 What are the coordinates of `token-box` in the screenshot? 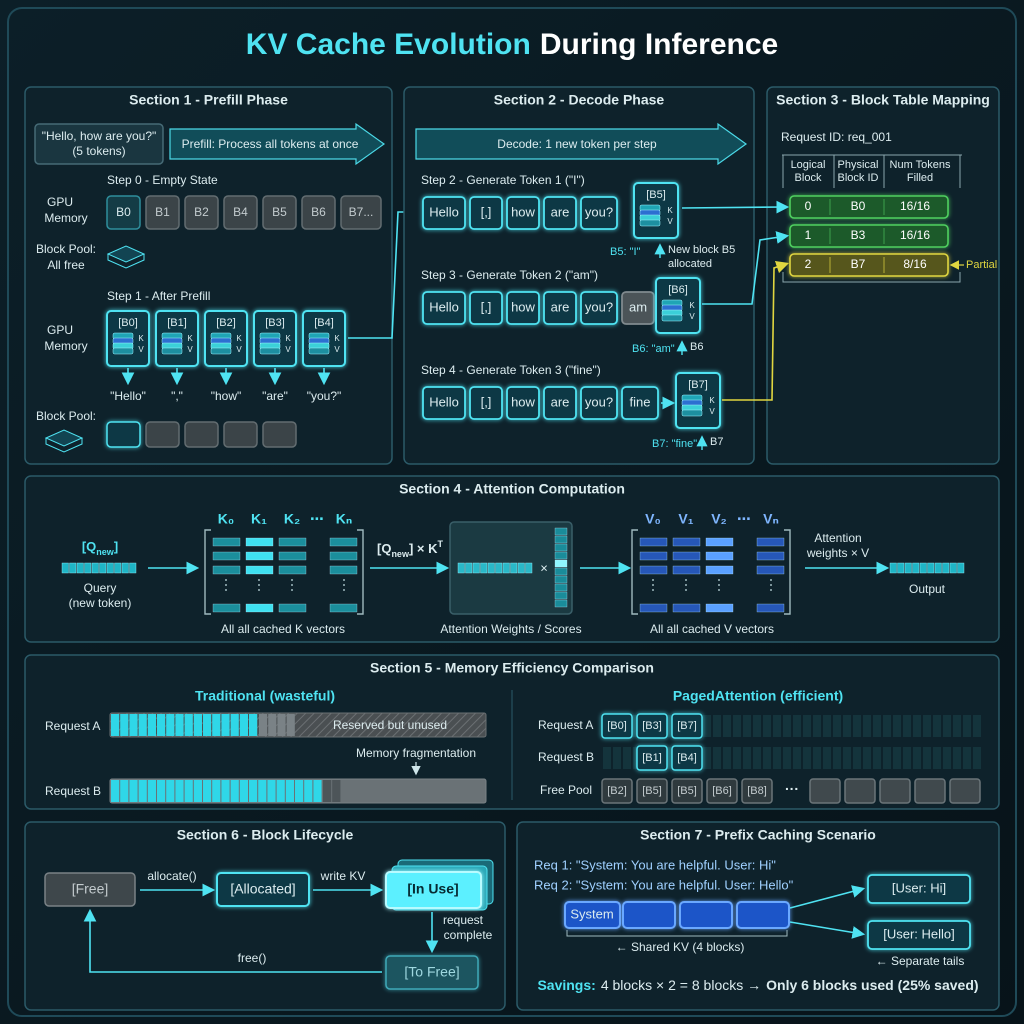 It's located at (523, 308).